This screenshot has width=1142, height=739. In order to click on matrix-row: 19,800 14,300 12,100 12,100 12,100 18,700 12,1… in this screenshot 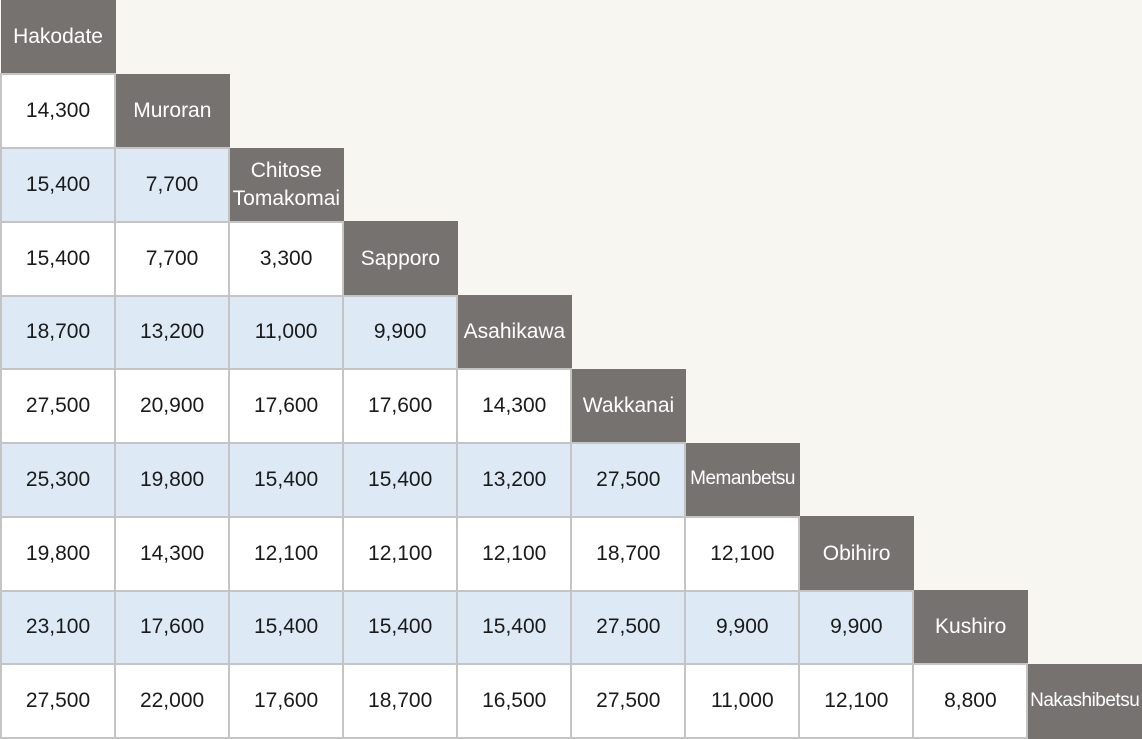, I will do `click(571, 553)`.